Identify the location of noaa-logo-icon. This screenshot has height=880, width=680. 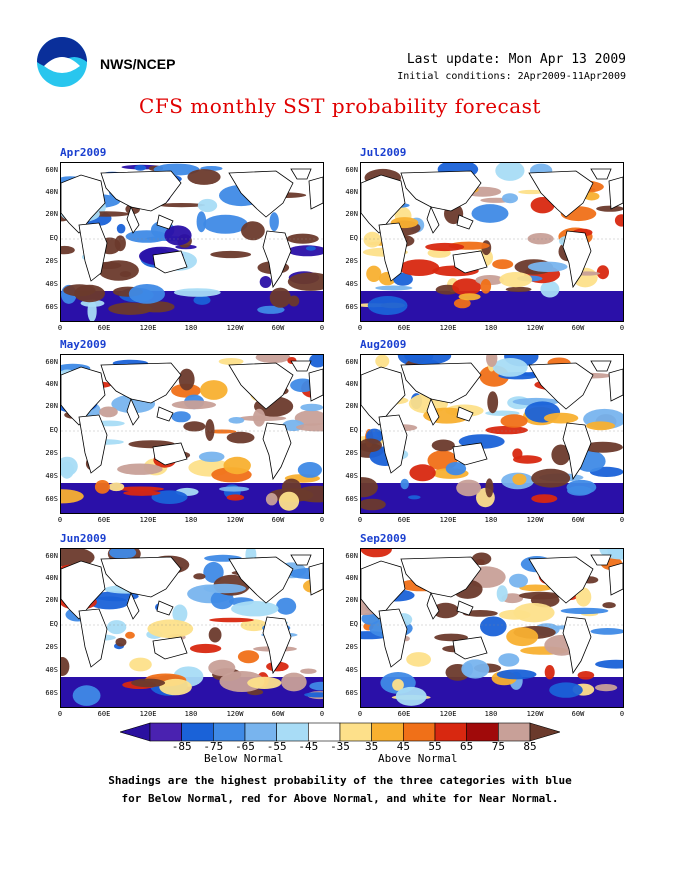
(62, 62).